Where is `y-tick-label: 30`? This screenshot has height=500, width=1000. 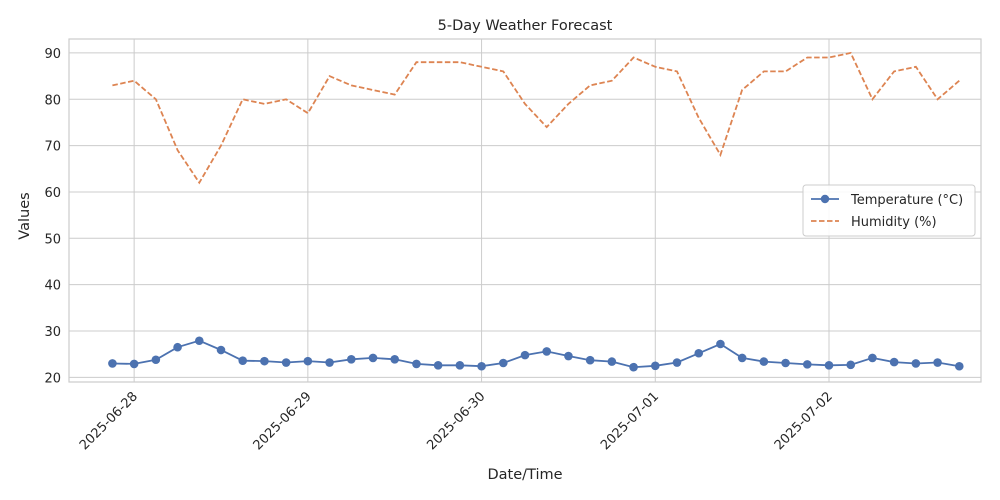 y-tick-label: 30 is located at coordinates (52, 332).